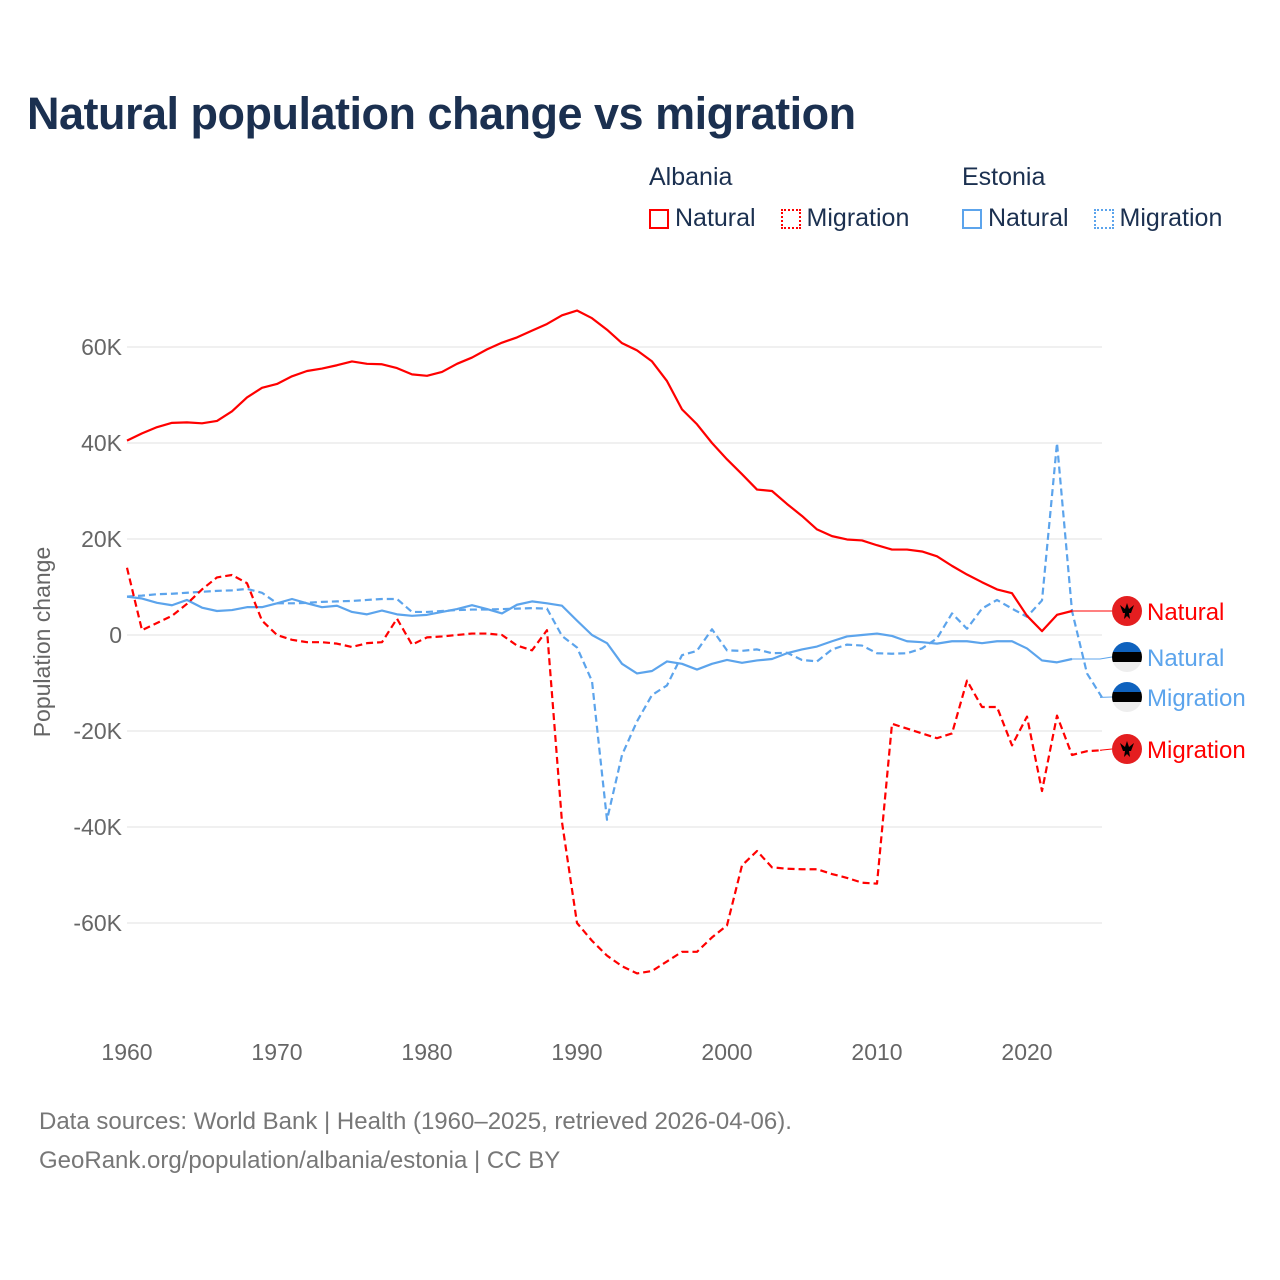 Image resolution: width=1280 pixels, height=1280 pixels. I want to click on end-label-albania-migration: Migration, so click(1172, 749).